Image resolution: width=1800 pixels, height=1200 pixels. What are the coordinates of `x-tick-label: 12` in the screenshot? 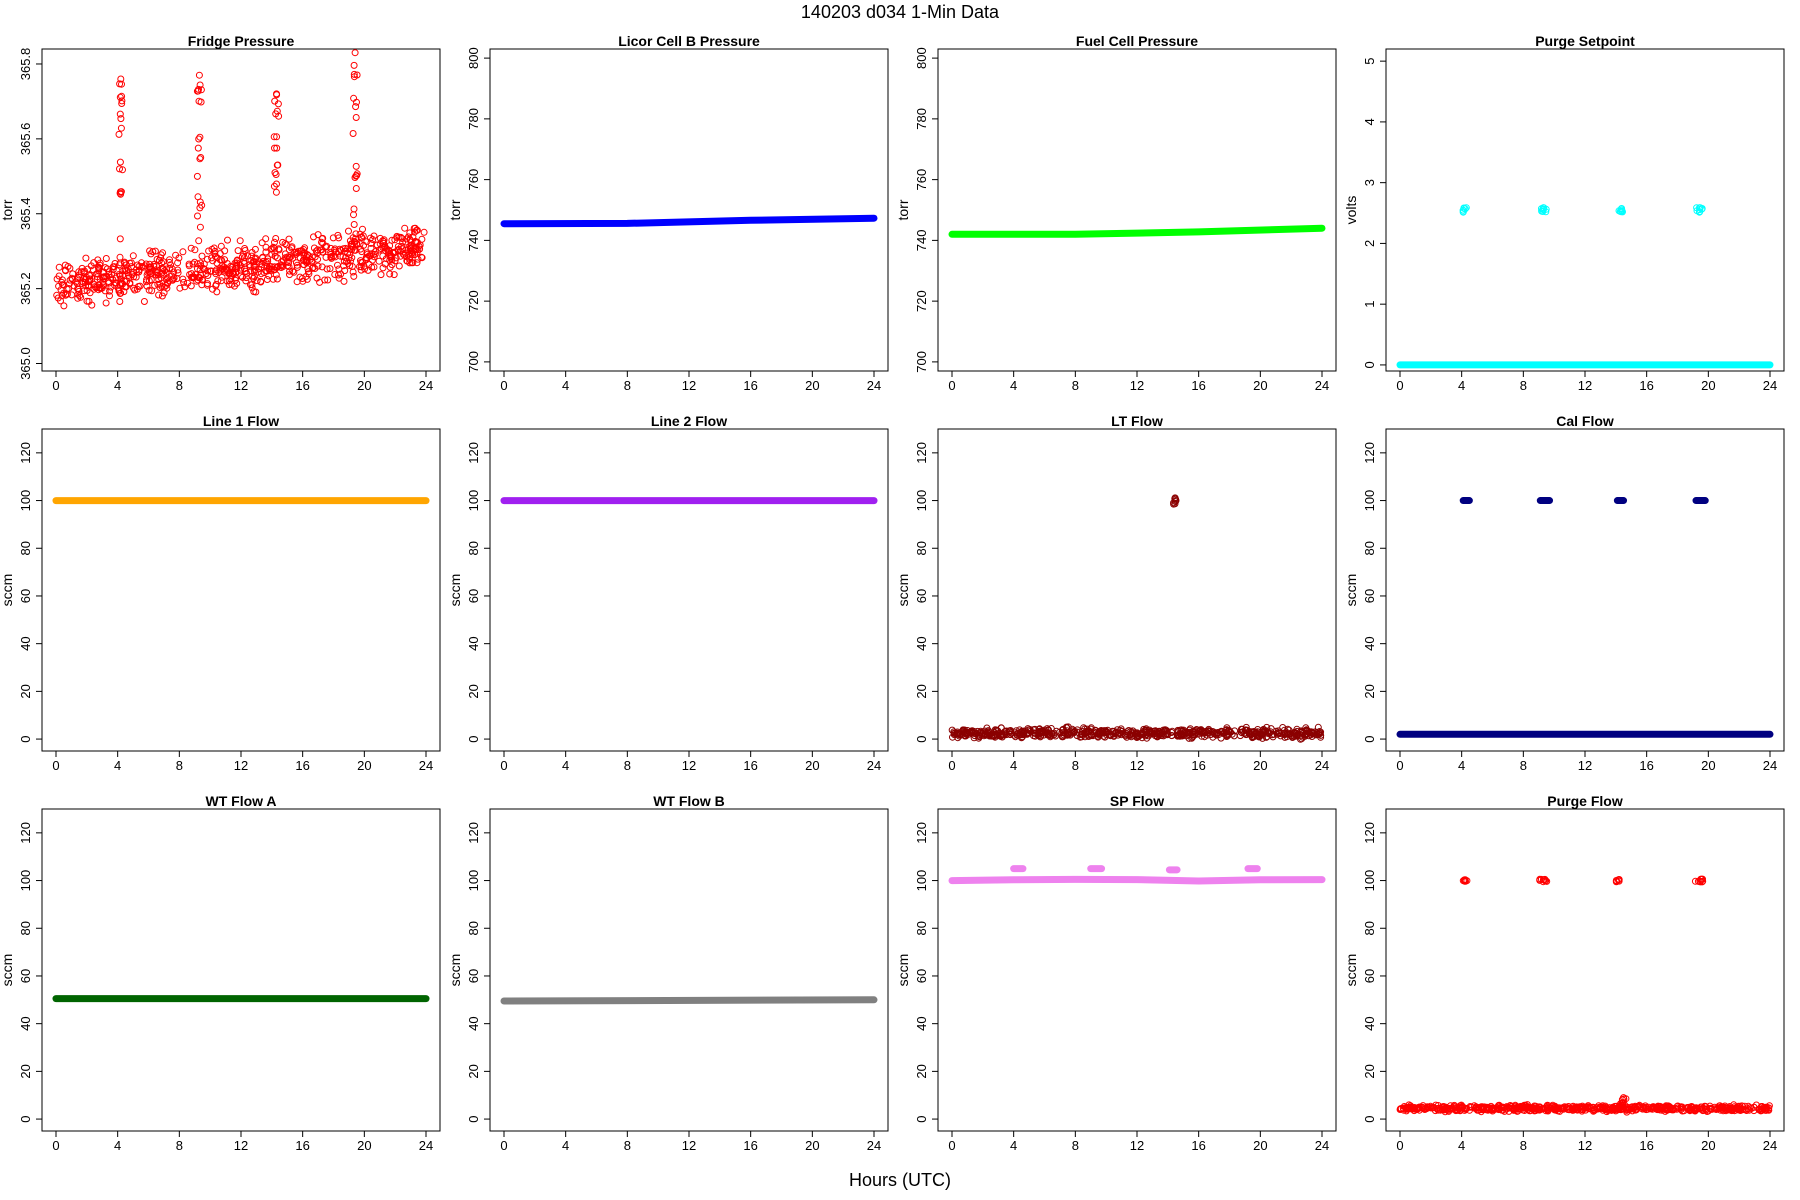 It's located at (1585, 765).